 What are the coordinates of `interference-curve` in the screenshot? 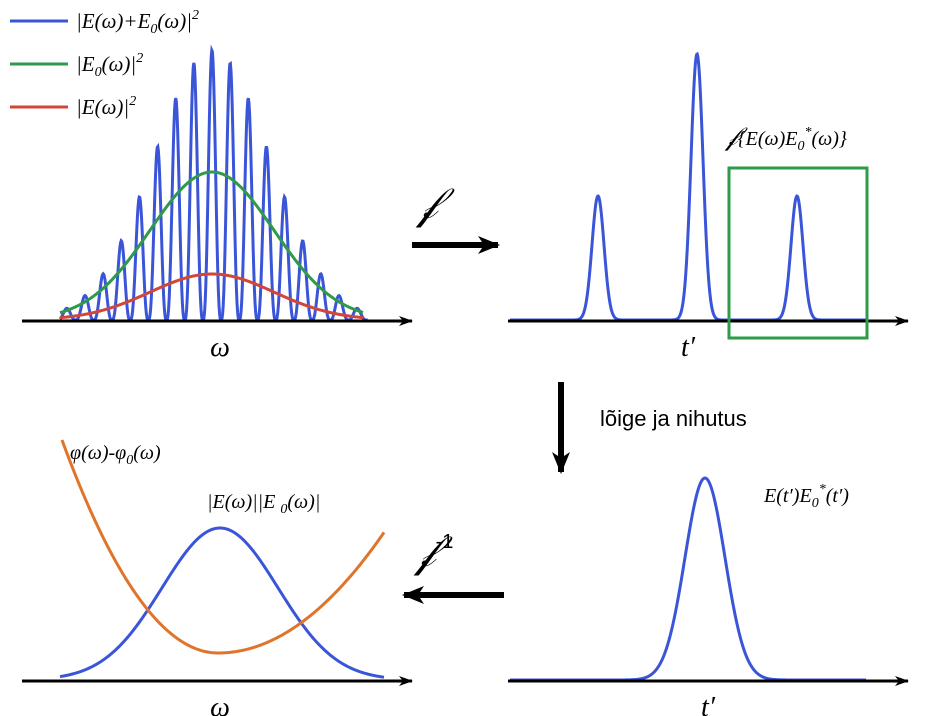 It's located at (213, 183).